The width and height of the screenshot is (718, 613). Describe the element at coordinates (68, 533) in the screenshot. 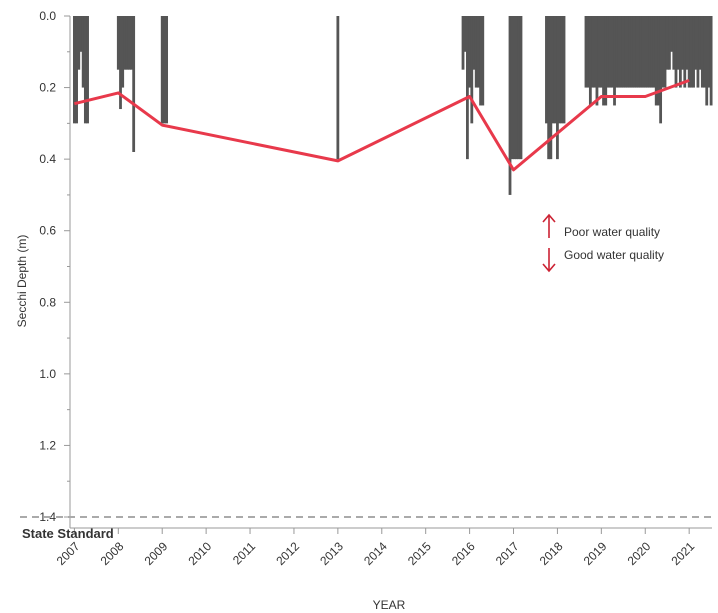

I see `state-standard-label: State Standard` at that location.